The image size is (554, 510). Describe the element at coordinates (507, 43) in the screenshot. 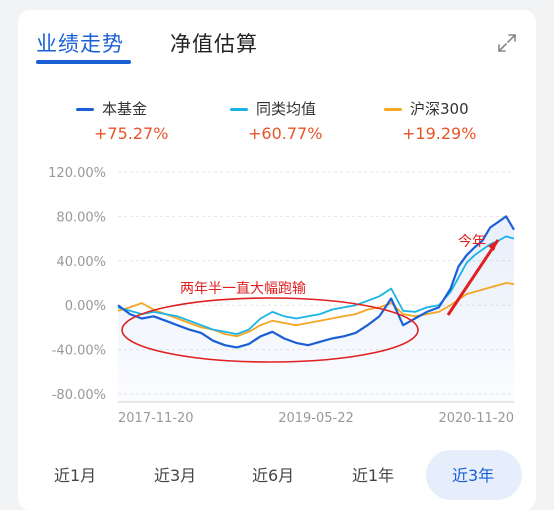

I see `expand-icon` at that location.